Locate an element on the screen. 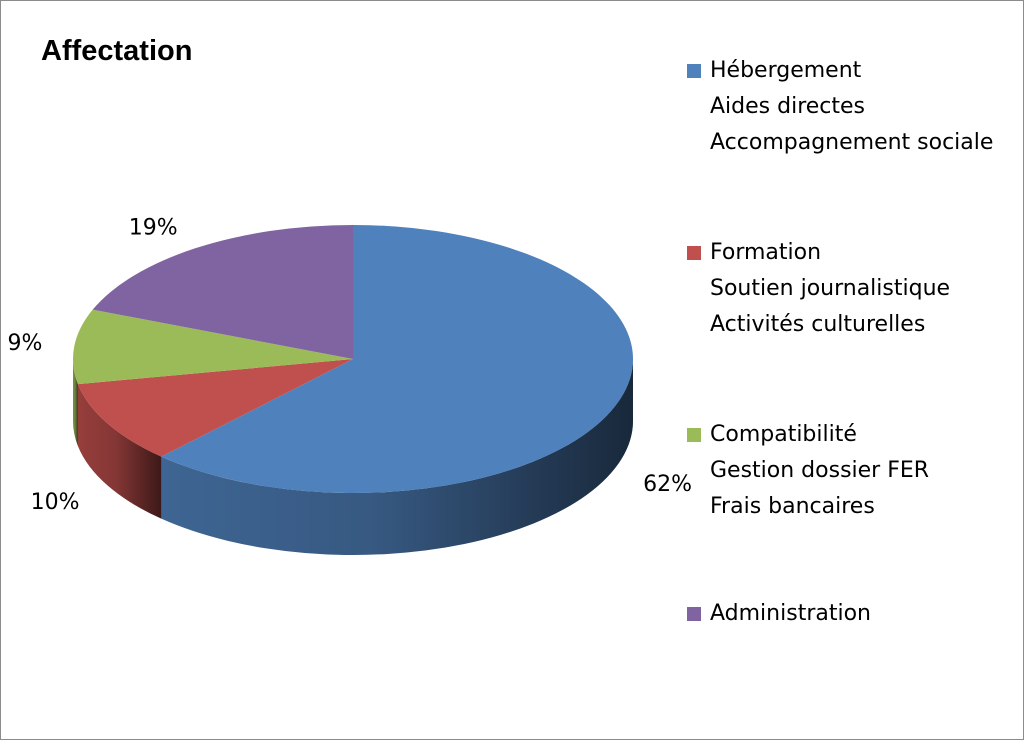 This screenshot has width=1024, height=740. legend-entry-administration: Administration is located at coordinates (855, 614).